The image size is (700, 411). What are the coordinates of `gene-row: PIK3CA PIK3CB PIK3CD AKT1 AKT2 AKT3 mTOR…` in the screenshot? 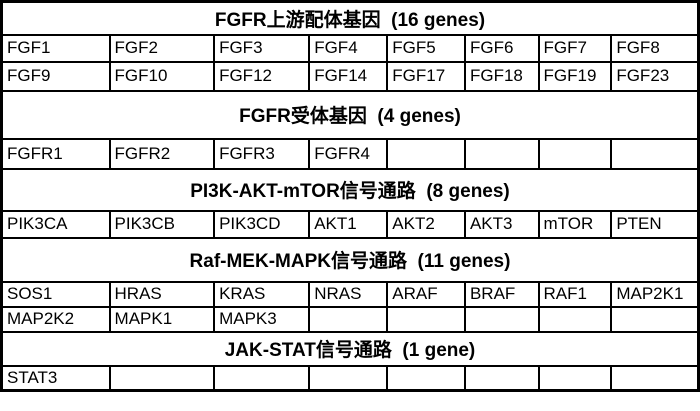 It's located at (350, 224).